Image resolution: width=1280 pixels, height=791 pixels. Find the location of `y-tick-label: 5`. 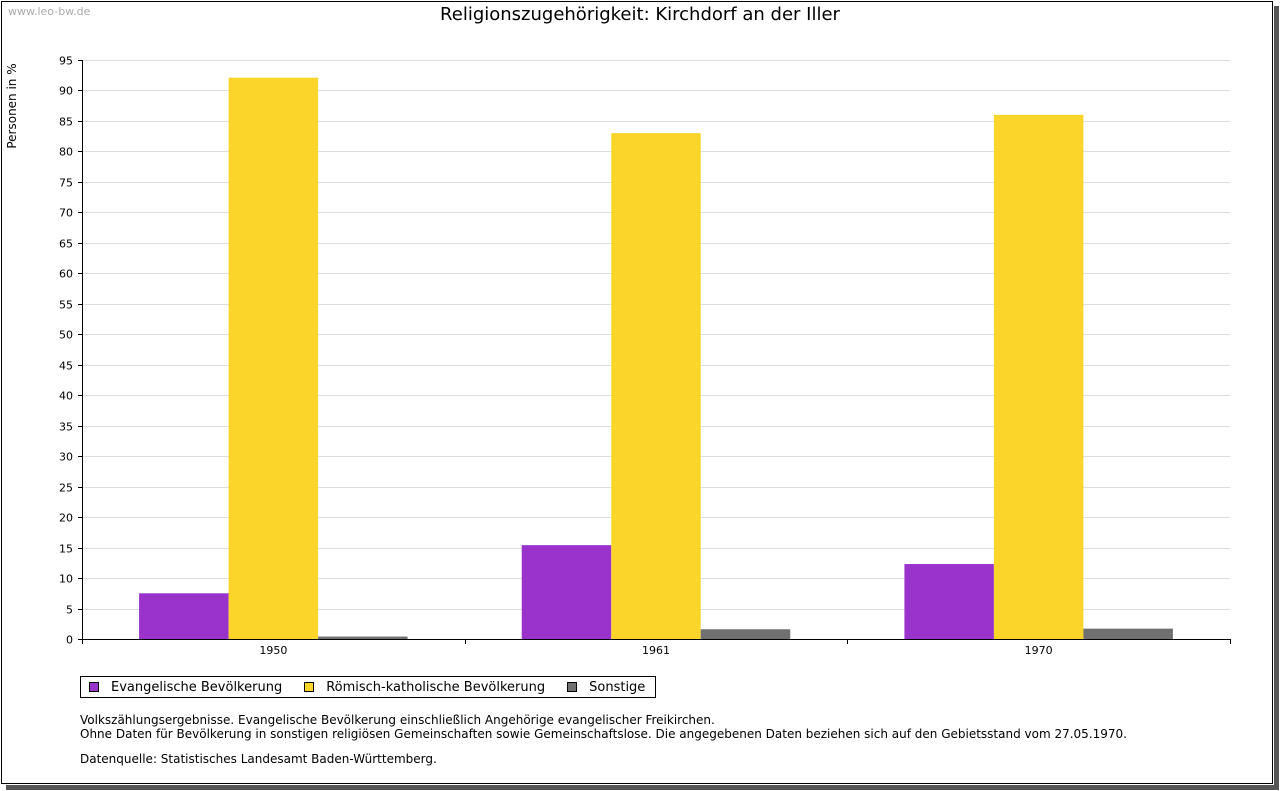

y-tick-label: 5 is located at coordinates (69, 610).